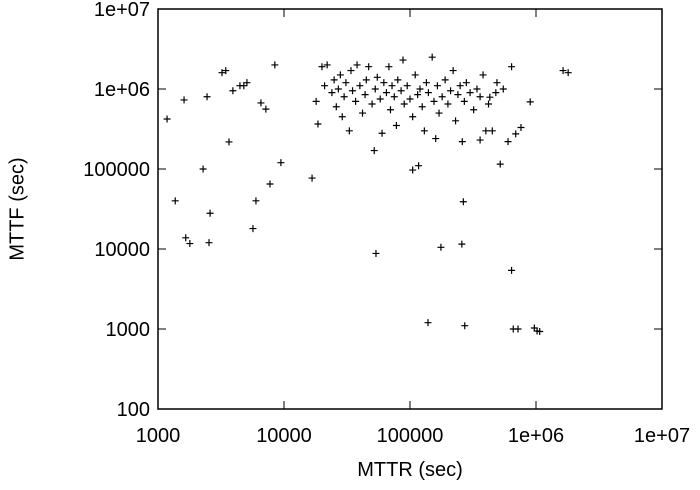  I want to click on x-tick-label: 100000, so click(410, 436).